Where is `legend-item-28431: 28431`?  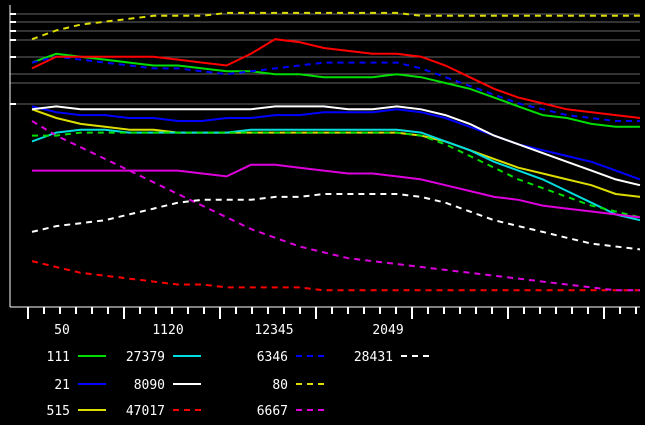 legend-item-28431: 28431 is located at coordinates (391, 357).